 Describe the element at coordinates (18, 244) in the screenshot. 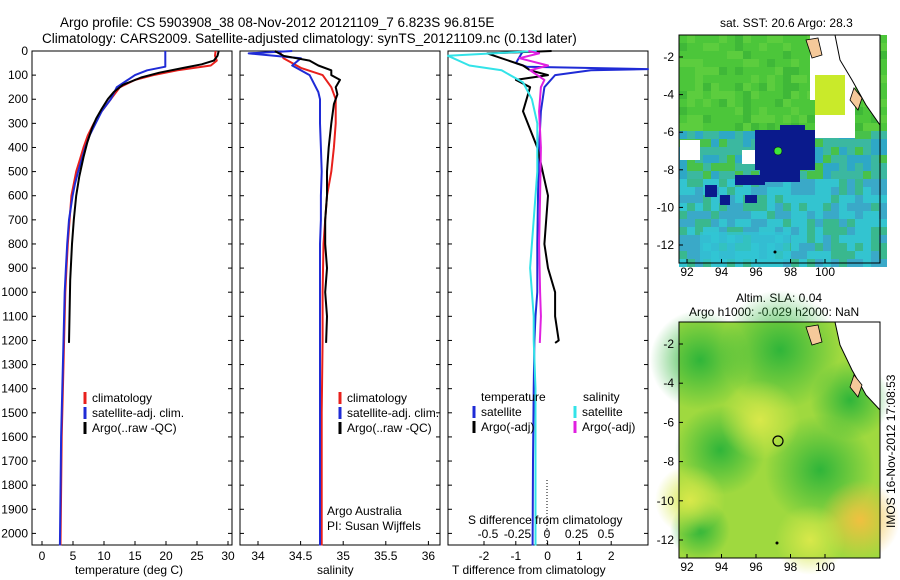

I see `depth-tick-label: 800` at that location.